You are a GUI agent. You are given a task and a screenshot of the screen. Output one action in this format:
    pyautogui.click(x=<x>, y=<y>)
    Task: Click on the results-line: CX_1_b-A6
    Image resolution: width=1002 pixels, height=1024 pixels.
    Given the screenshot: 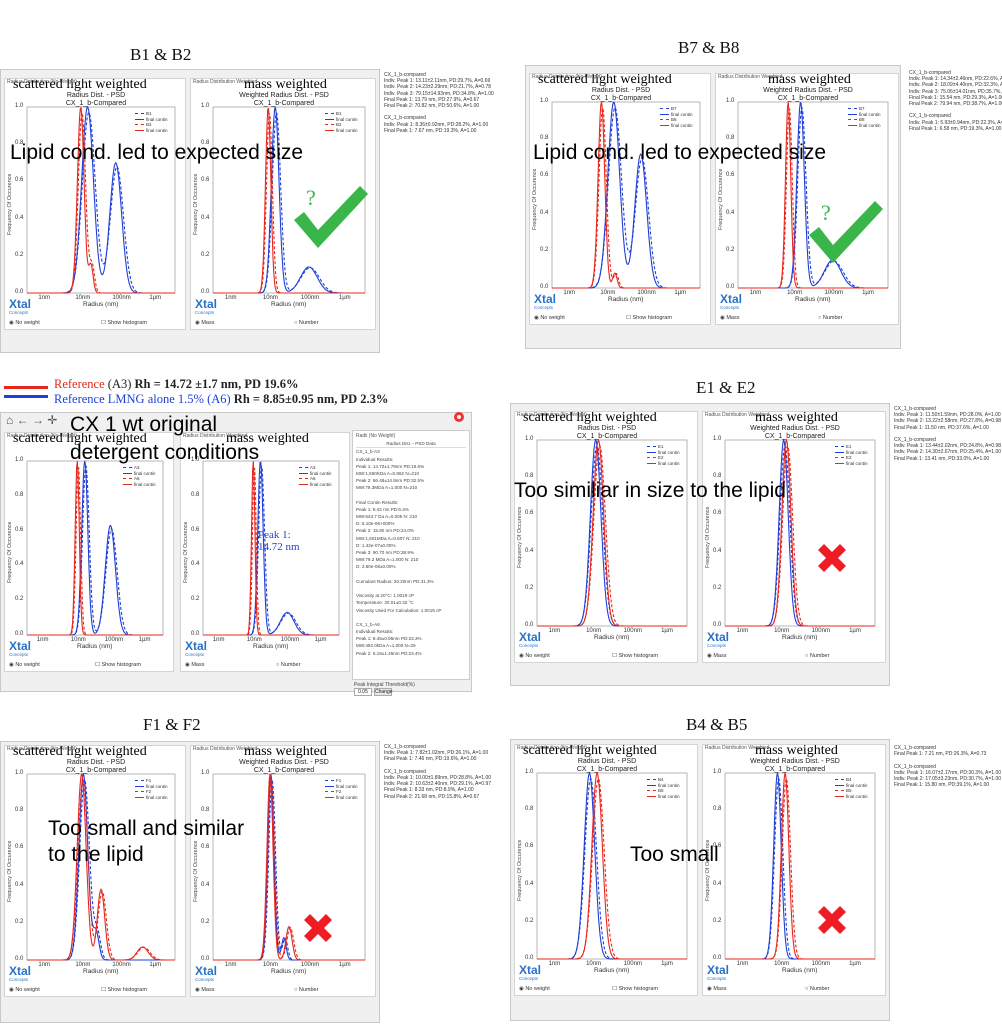 What is the action you would take?
    pyautogui.click(x=368, y=624)
    